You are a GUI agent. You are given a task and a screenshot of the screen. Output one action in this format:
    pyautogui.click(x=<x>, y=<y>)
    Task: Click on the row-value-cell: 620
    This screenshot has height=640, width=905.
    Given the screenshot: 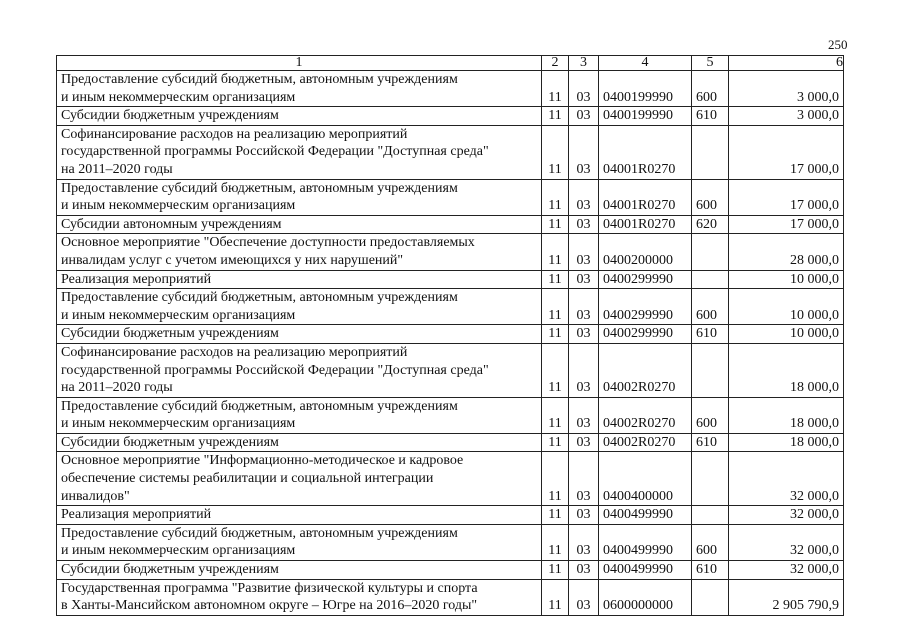 What is the action you would take?
    pyautogui.click(x=710, y=224)
    